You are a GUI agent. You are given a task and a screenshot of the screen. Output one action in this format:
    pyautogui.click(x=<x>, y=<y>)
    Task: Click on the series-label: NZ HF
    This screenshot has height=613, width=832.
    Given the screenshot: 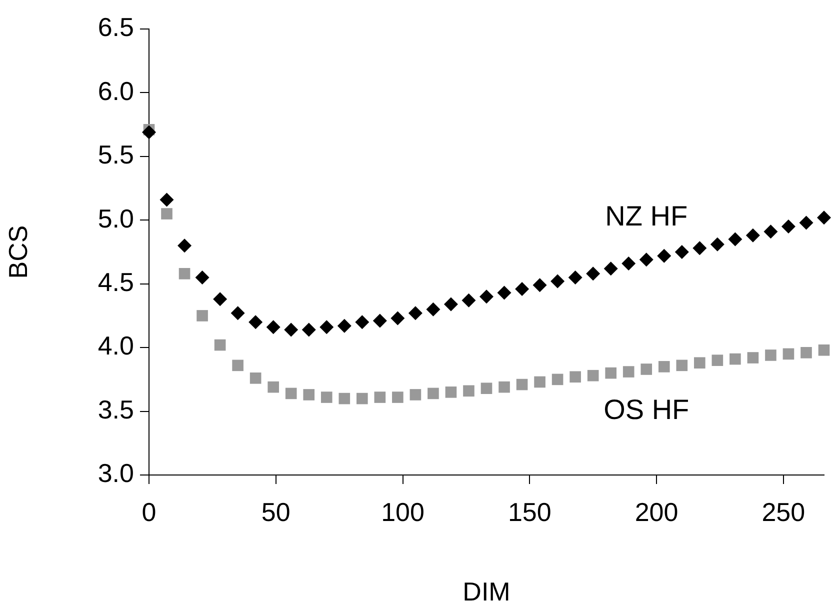 What is the action you would take?
    pyautogui.click(x=646, y=216)
    